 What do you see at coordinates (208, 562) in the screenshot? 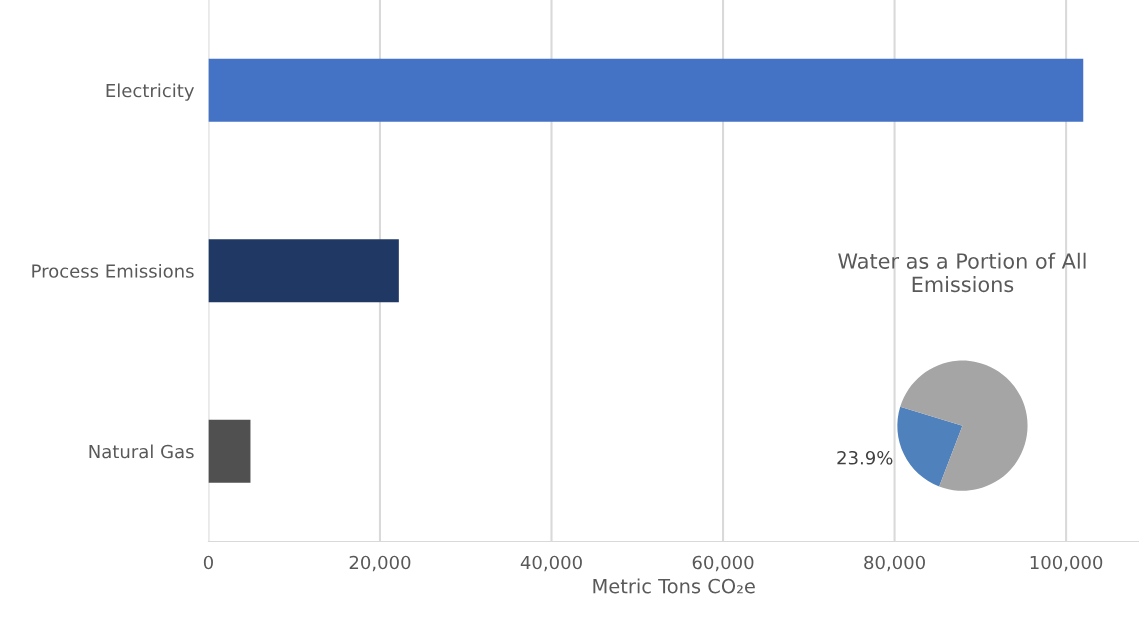
I see `x-tick-label: 0` at bounding box center [208, 562].